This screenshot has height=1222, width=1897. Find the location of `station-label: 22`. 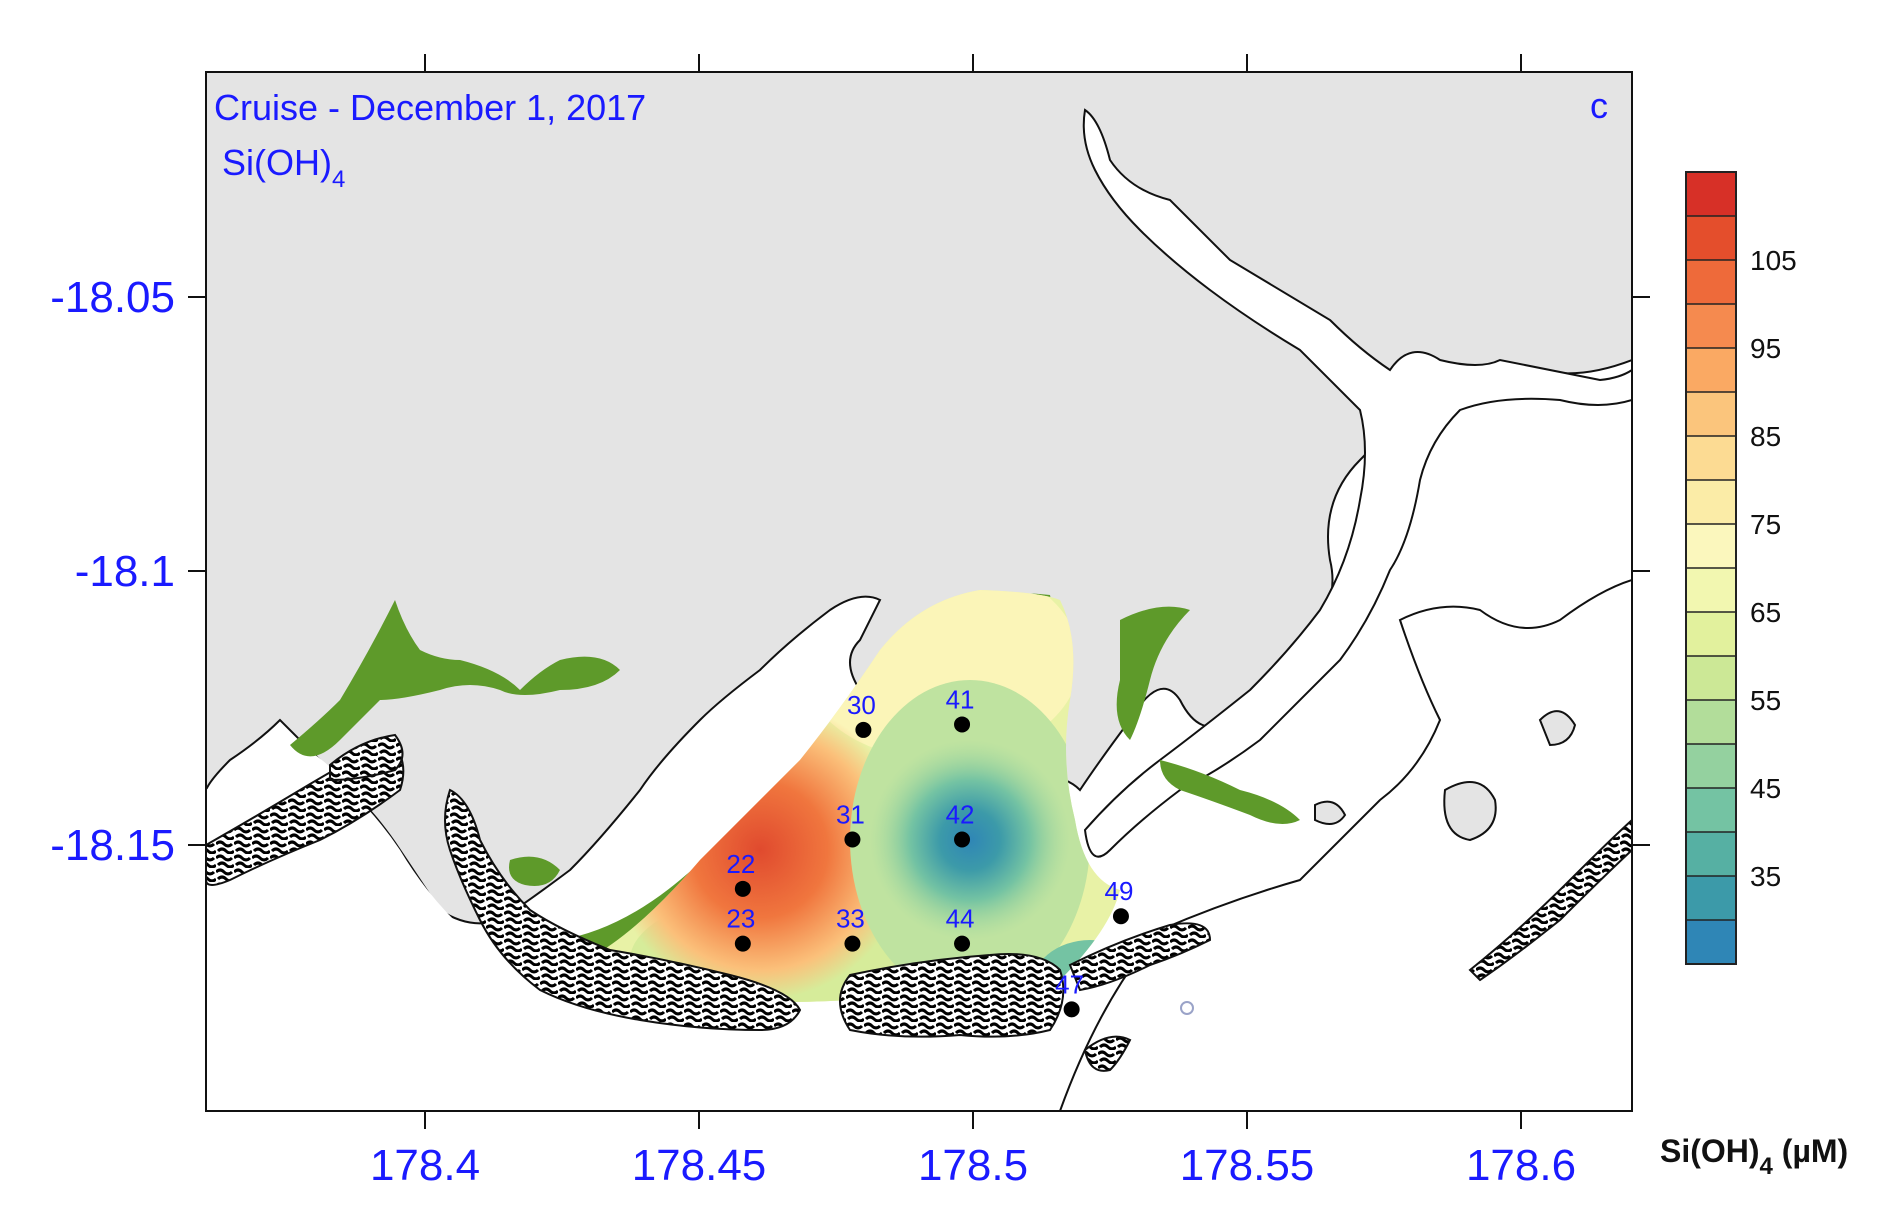

station-label: 22 is located at coordinates (740, 864).